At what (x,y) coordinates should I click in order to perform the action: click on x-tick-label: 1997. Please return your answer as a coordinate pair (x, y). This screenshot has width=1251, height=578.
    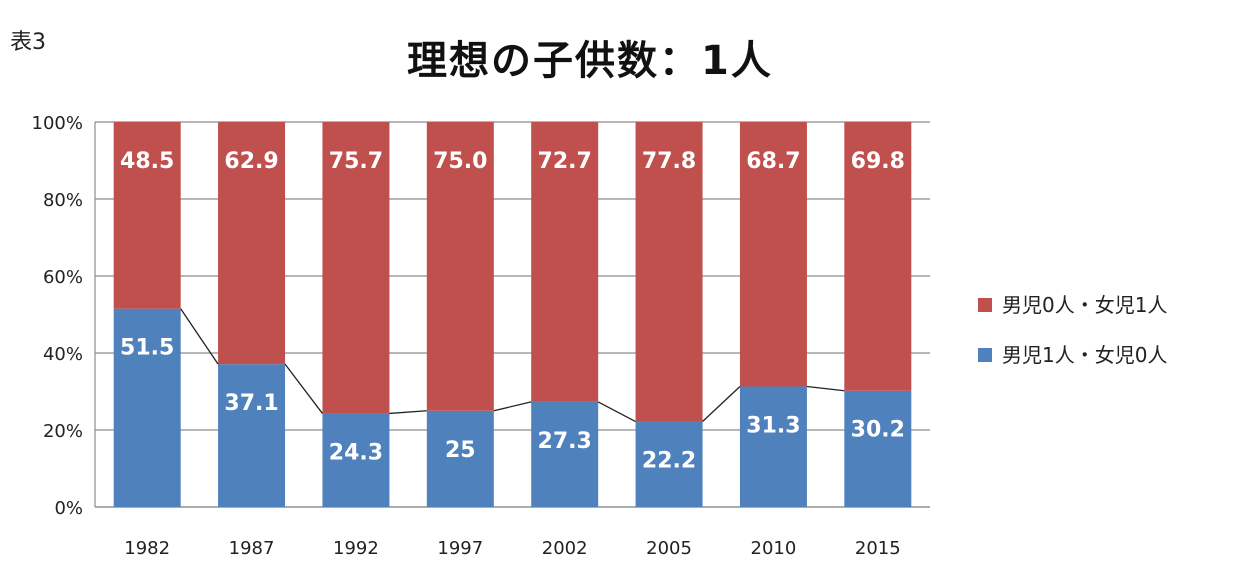
    Looking at the image, I should click on (460, 548).